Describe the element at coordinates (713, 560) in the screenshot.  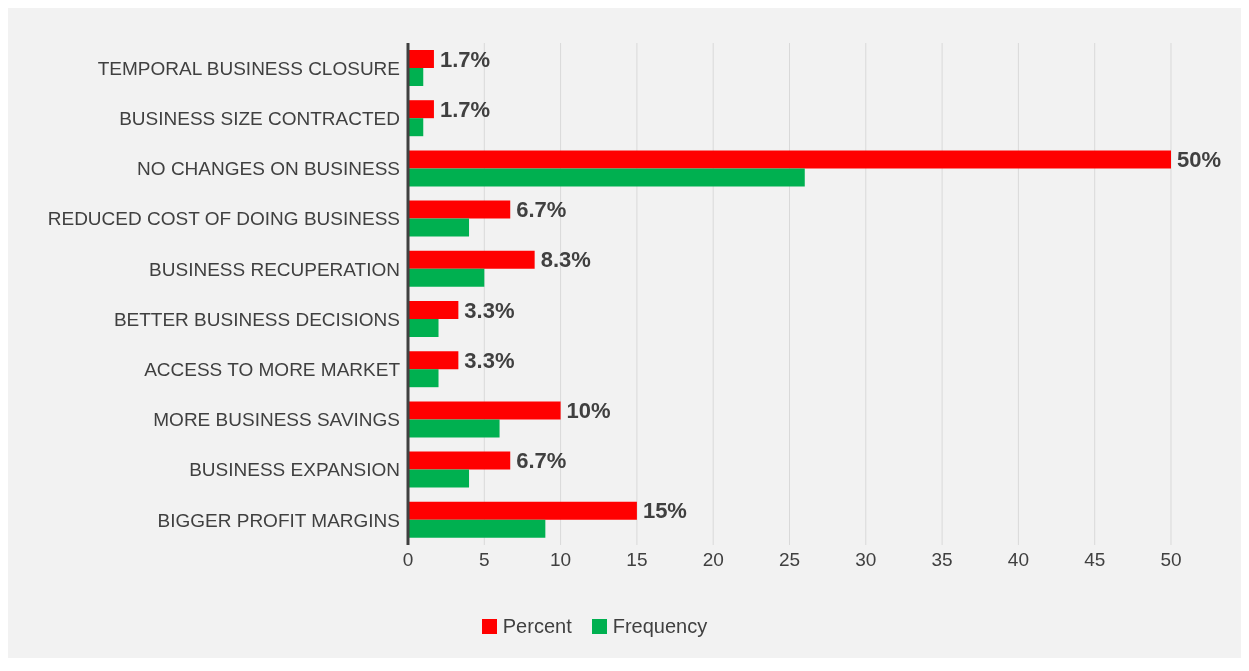
I see `x-tick-label: 20` at that location.